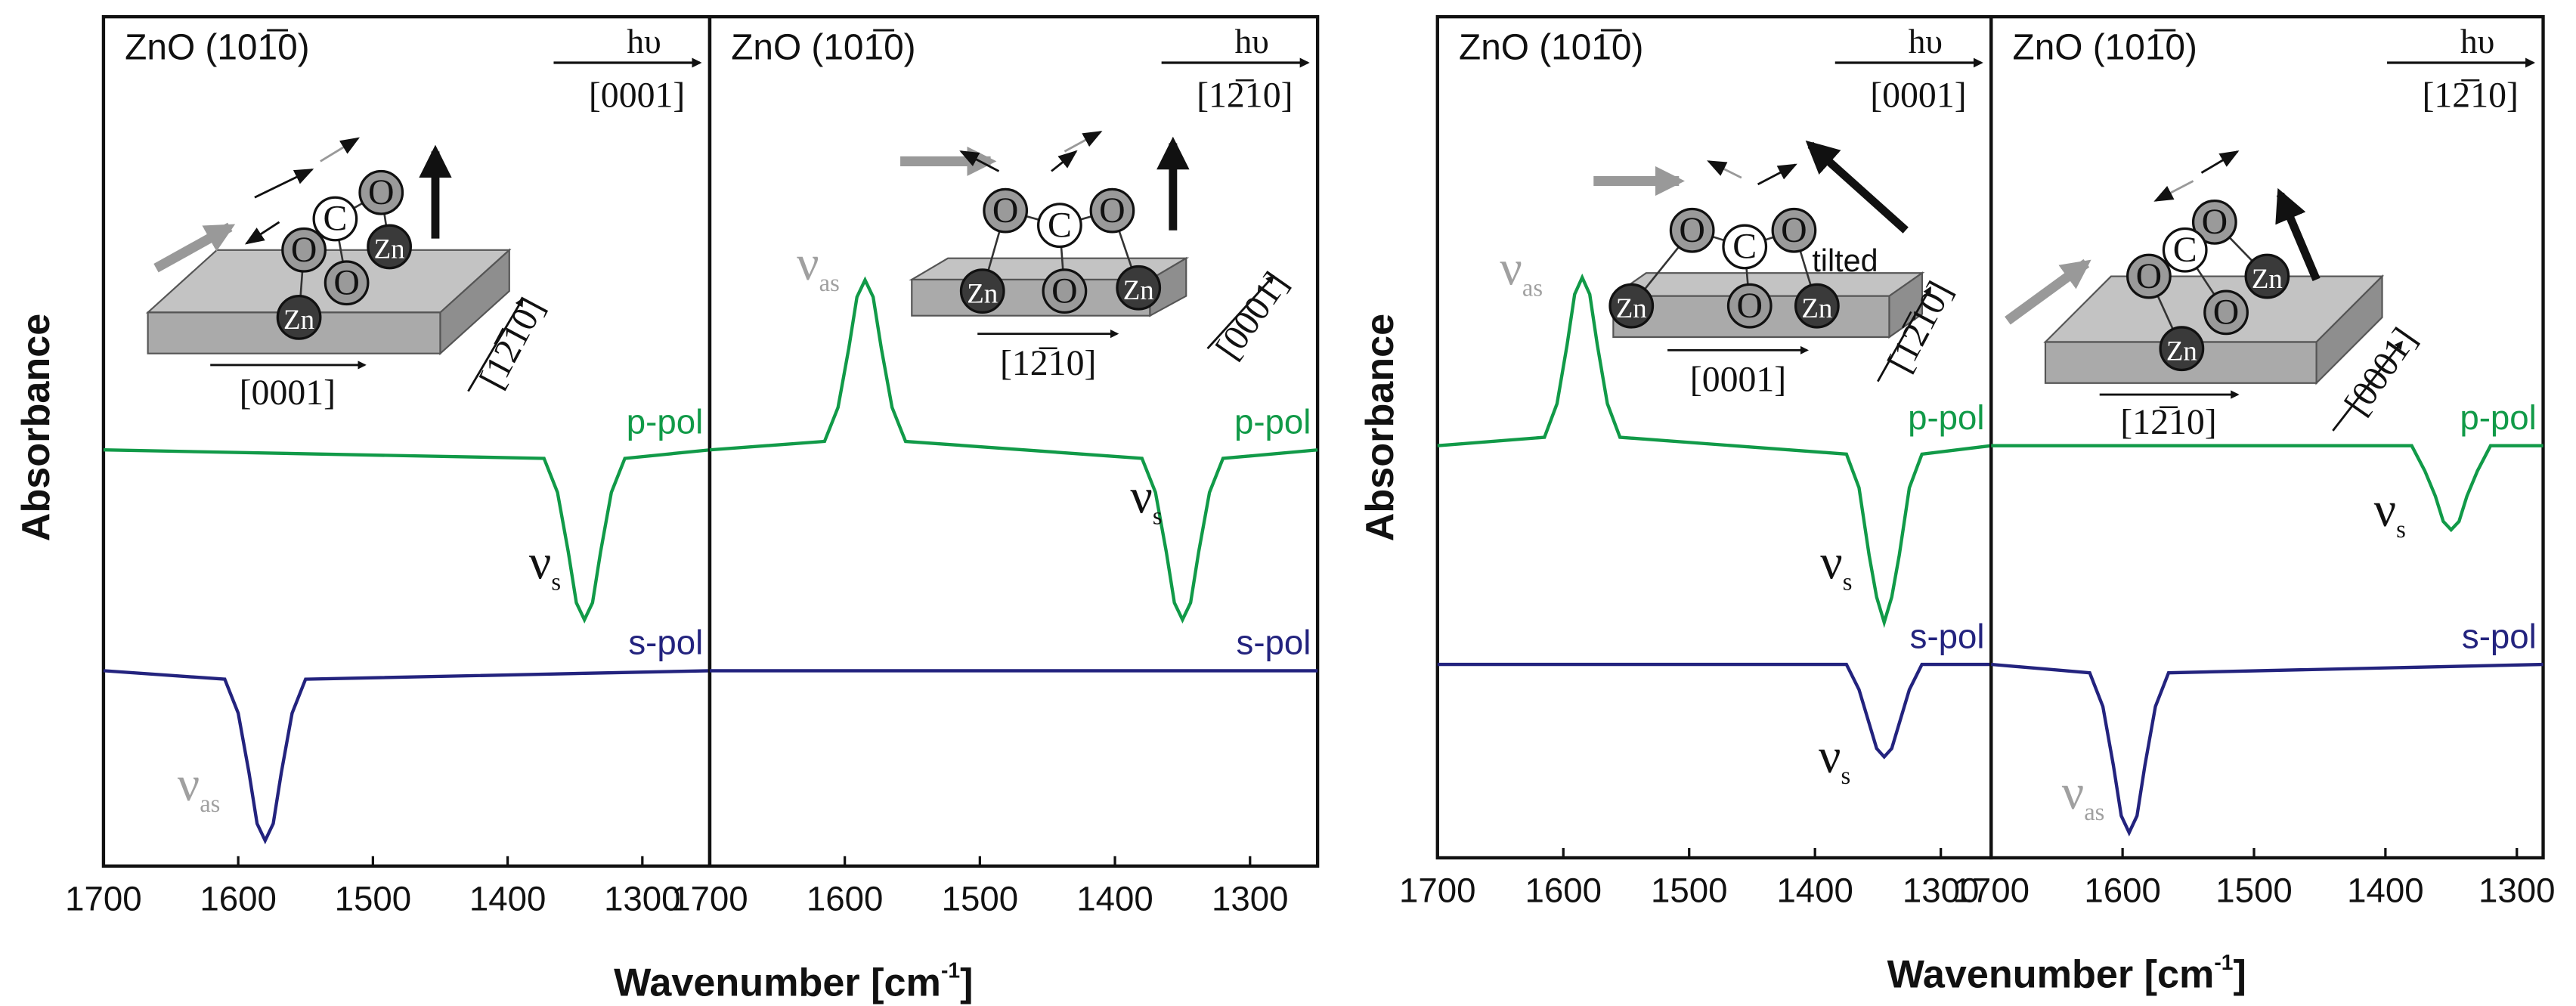 The image size is (2576, 1006). I want to click on x-tick-label: 1500, so click(373, 899).